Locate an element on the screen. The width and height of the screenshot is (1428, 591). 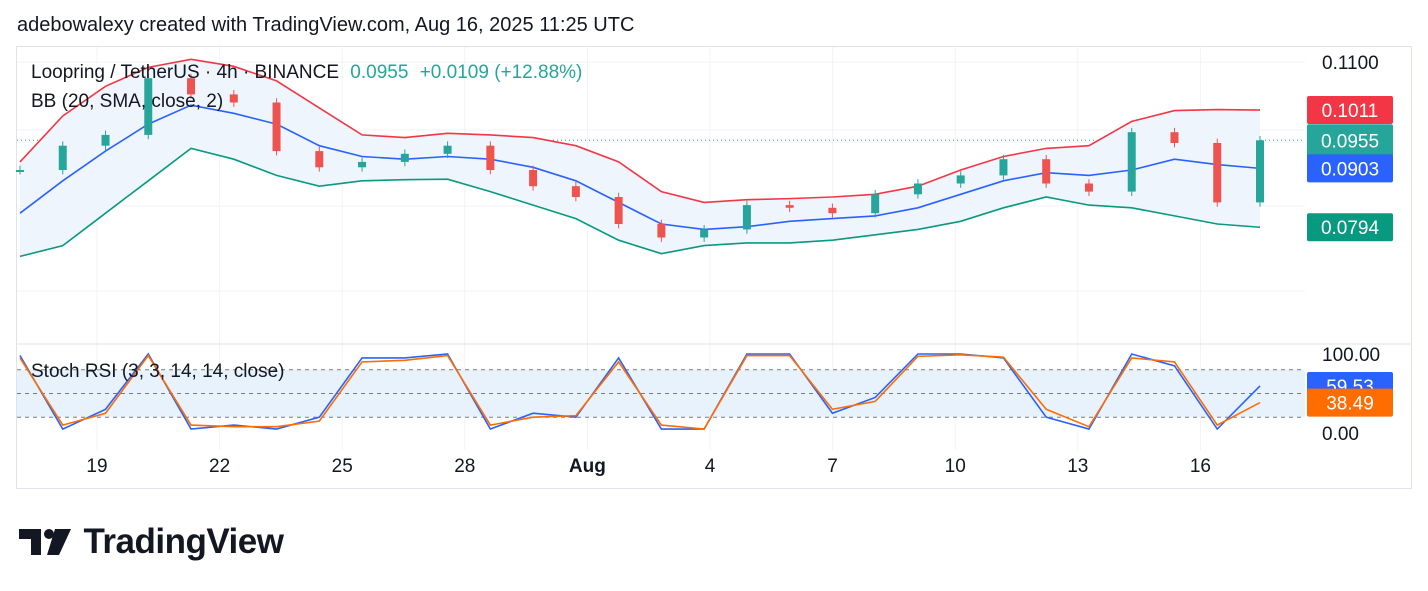
x-axis-tick: 25 is located at coordinates (342, 466).